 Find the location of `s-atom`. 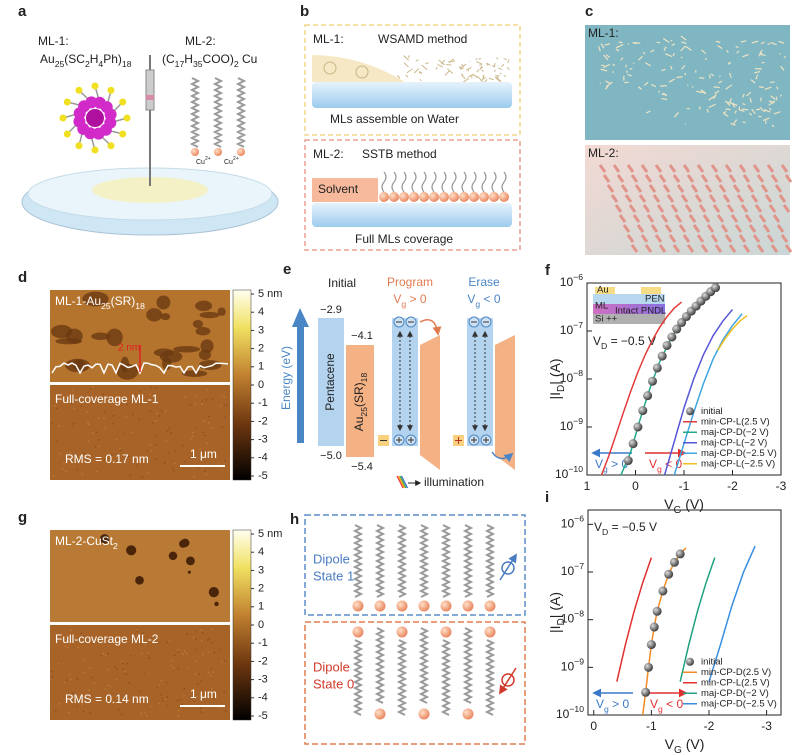

s-atom is located at coordinates (123, 134).